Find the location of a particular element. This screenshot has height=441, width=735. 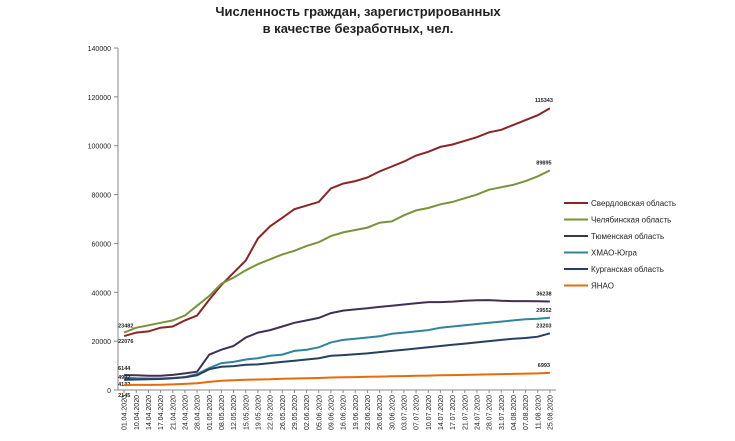

data-label: 4992 is located at coordinates (124, 378).